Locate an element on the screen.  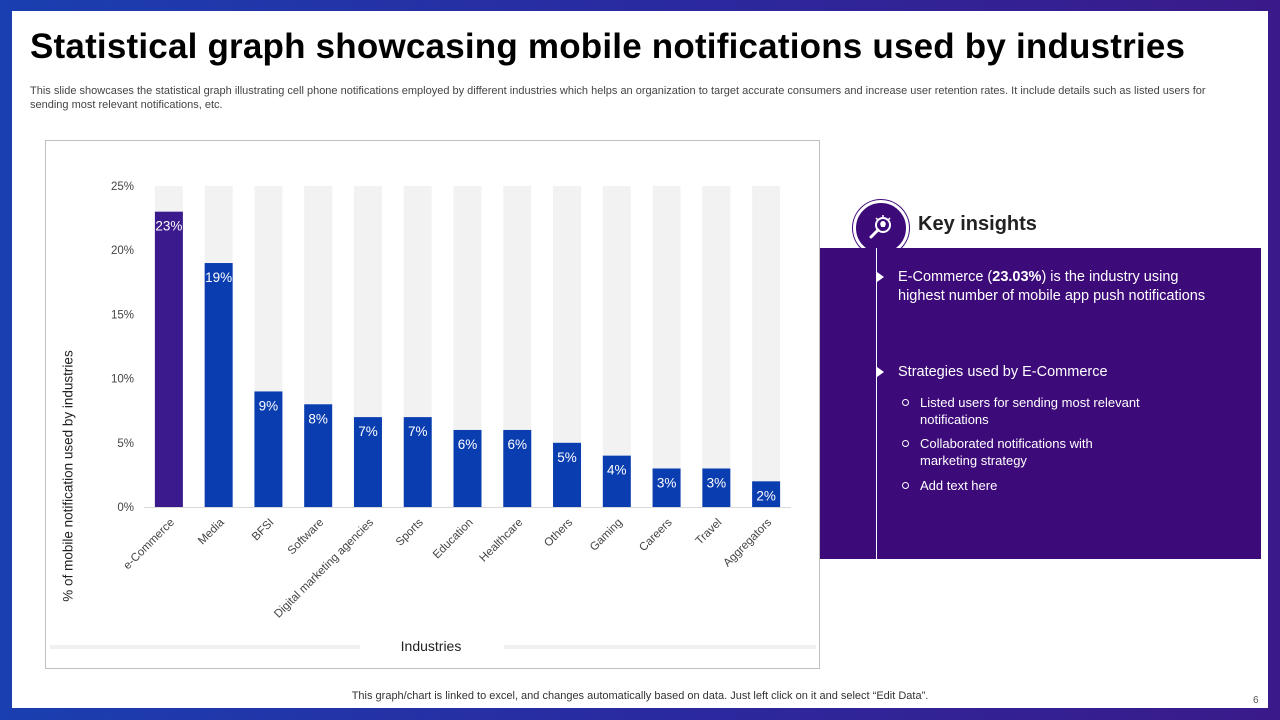
x-tick-label: e-Commerce is located at coordinates (149, 544).